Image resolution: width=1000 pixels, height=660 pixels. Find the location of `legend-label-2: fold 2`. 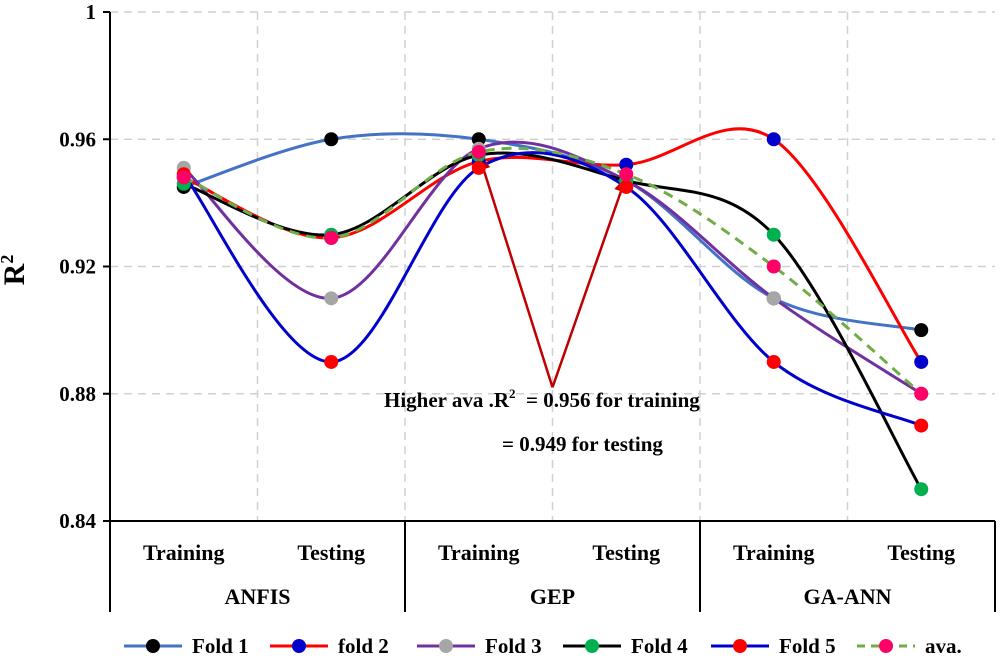

legend-label-2: fold 2 is located at coordinates (363, 646).